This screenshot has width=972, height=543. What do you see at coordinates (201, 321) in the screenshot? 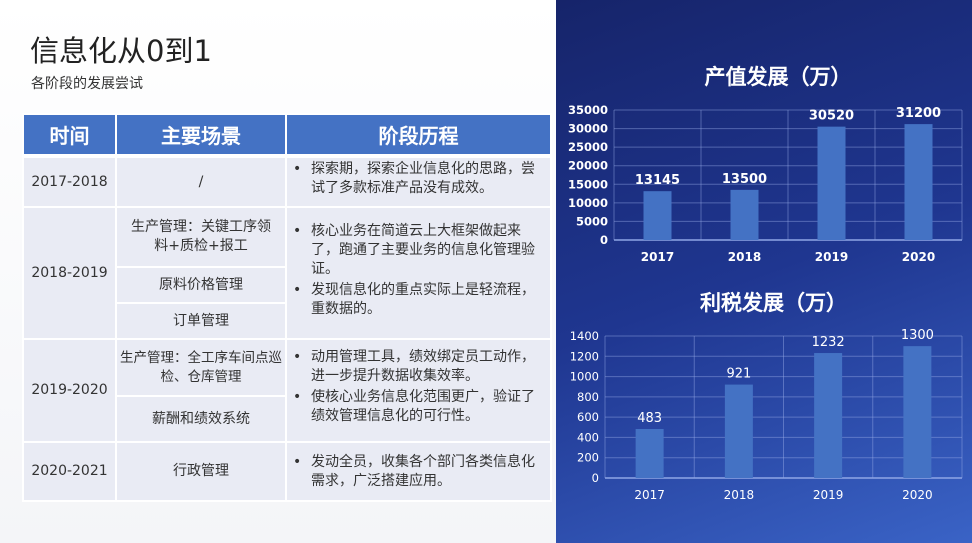
I see `scene-cell: 订单管理` at bounding box center [201, 321].